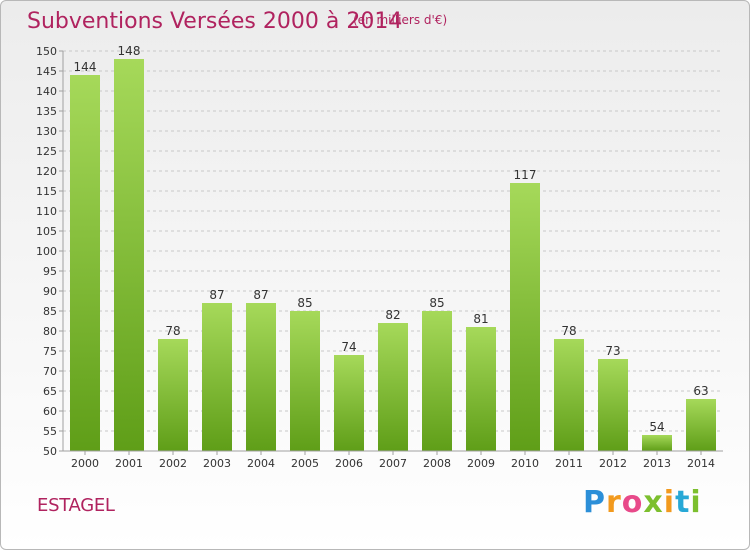 The height and width of the screenshot is (550, 750). What do you see at coordinates (129, 255) in the screenshot?
I see `bar-2001` at bounding box center [129, 255].